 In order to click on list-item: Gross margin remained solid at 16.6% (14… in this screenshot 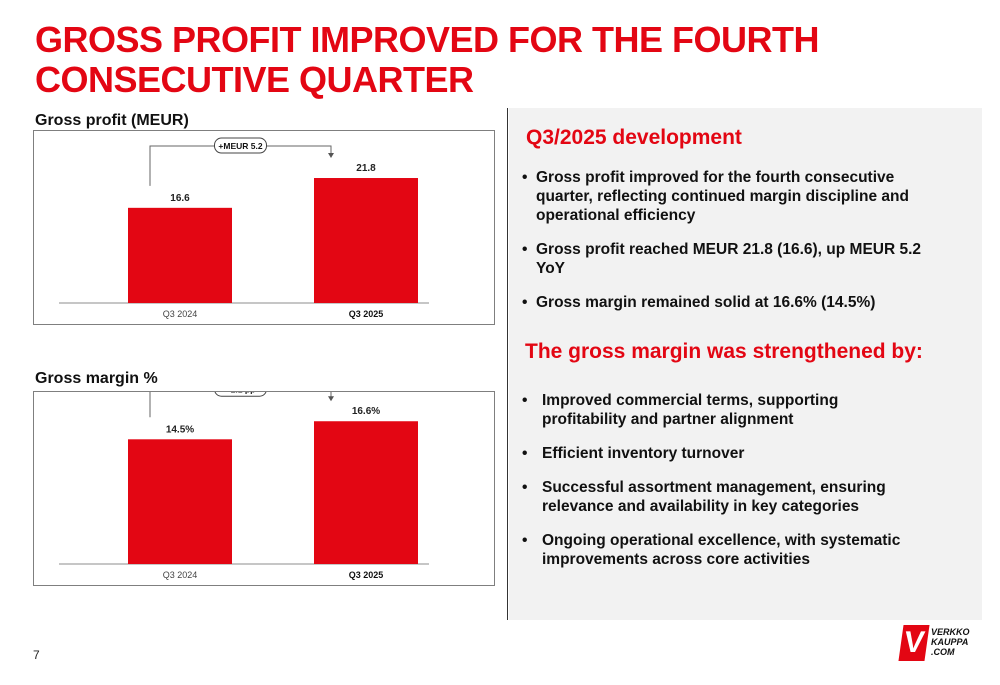, I will do `click(732, 302)`.